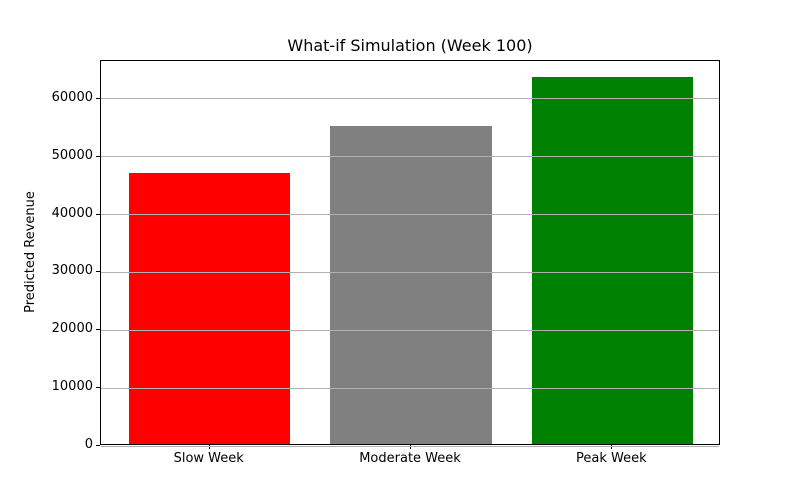 The image size is (800, 500). Describe the element at coordinates (72, 213) in the screenshot. I see `y-tick-label-40000: 40000` at that location.